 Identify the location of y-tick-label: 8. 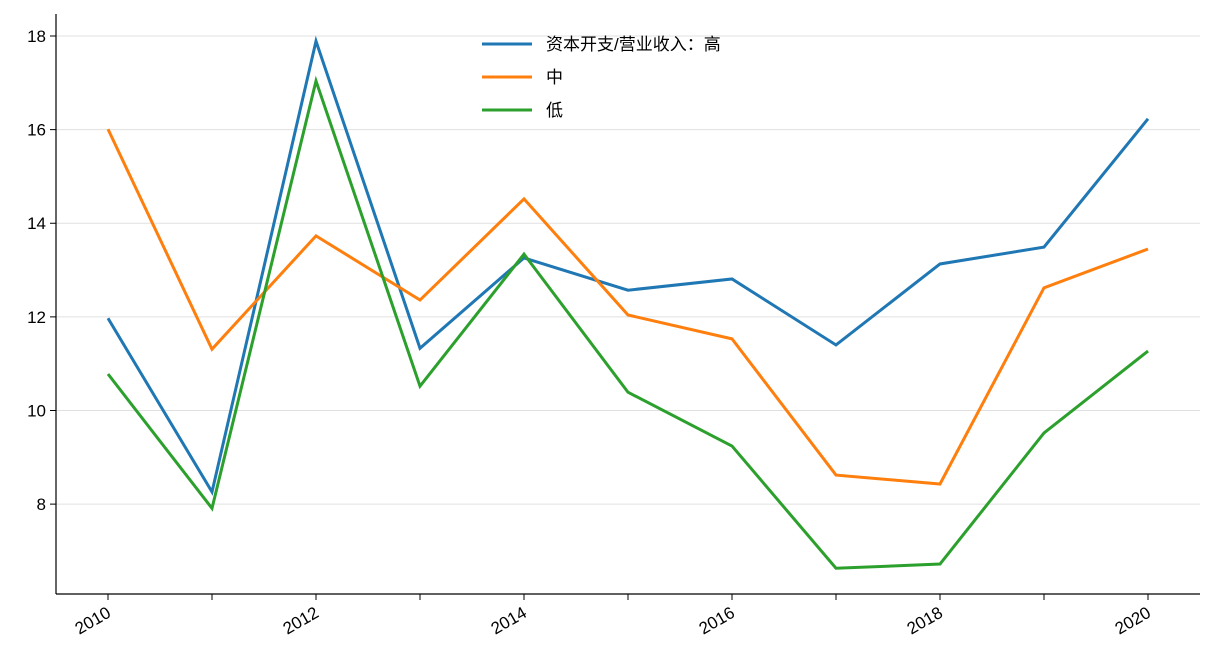
(41, 504).